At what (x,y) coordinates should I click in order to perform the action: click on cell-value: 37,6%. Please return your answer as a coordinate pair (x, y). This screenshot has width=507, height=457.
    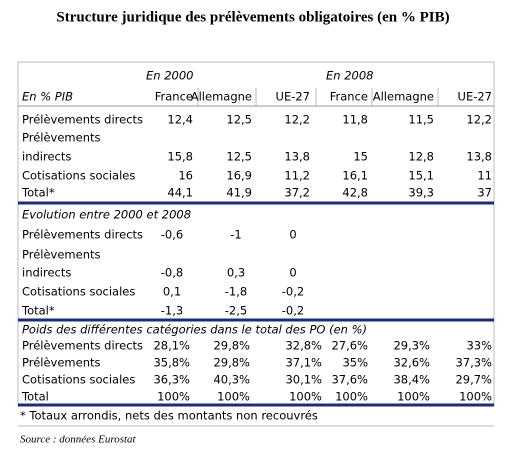
    Looking at the image, I should click on (349, 380).